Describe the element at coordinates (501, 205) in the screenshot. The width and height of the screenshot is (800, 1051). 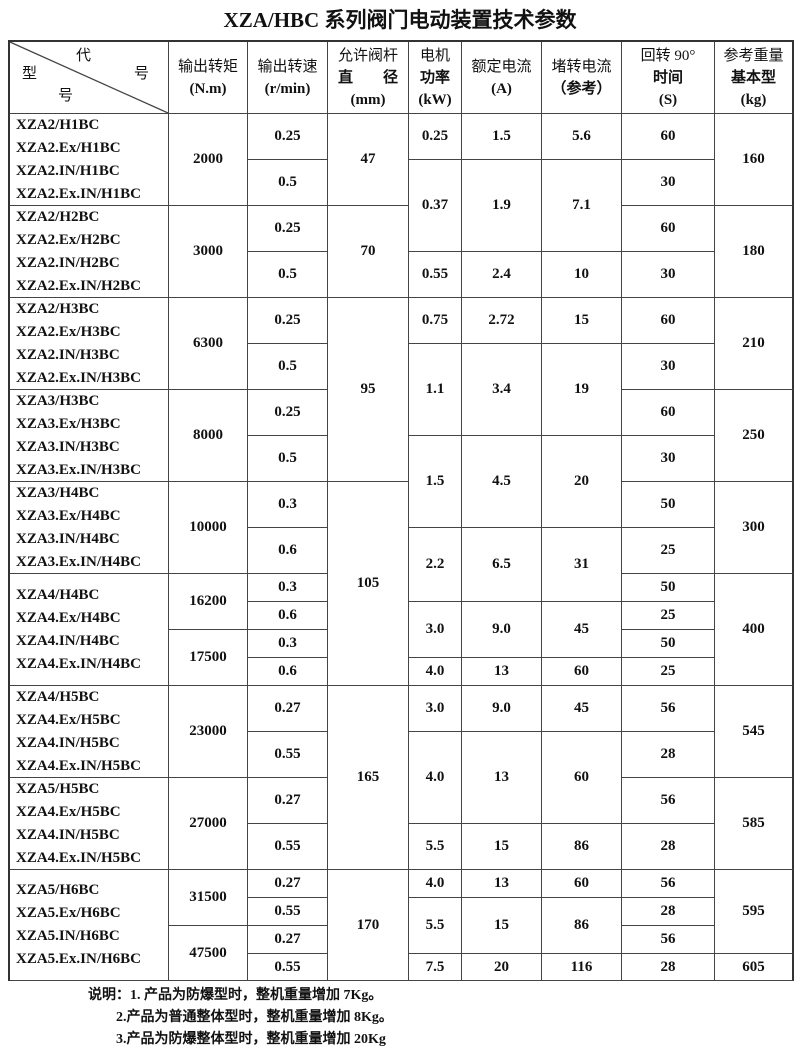
I see `rated-current-cell-value: 1.9` at that location.